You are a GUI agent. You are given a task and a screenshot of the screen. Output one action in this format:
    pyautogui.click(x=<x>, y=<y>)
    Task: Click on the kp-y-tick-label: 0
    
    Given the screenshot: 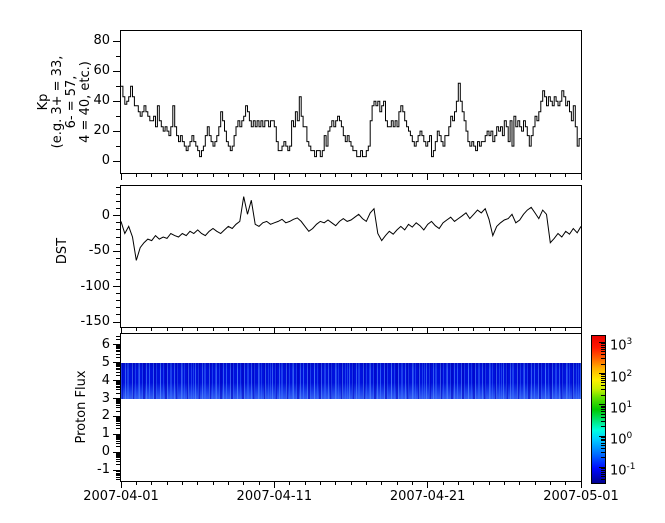 What is the action you would take?
    pyautogui.click(x=105, y=161)
    